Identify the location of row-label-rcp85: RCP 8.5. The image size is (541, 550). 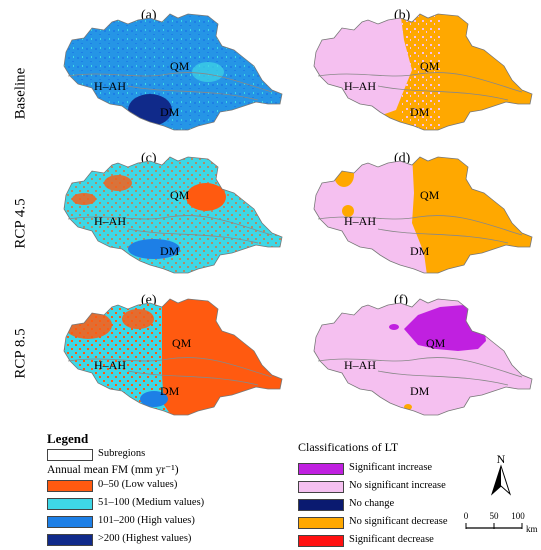
(20, 353).